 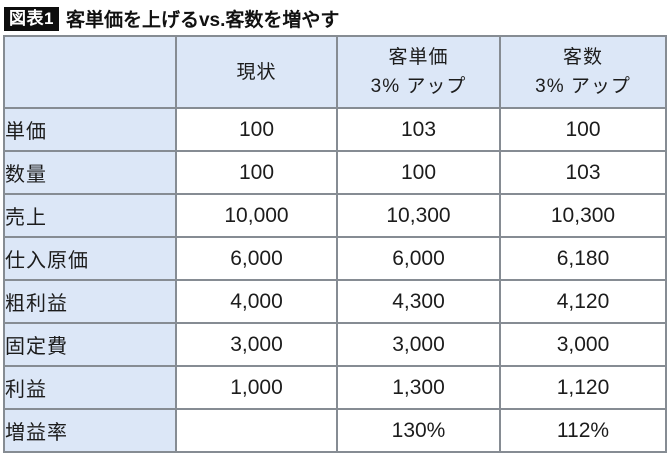 I want to click on column-header-unit-price-up: 客単価 3% アップ, so click(x=418, y=72).